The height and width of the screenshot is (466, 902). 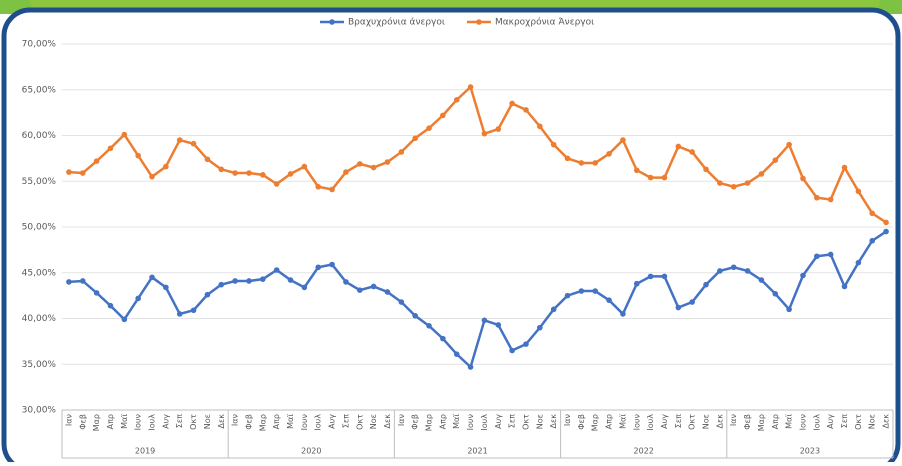 What do you see at coordinates (332, 22) in the screenshot?
I see `legend-dot` at bounding box center [332, 22].